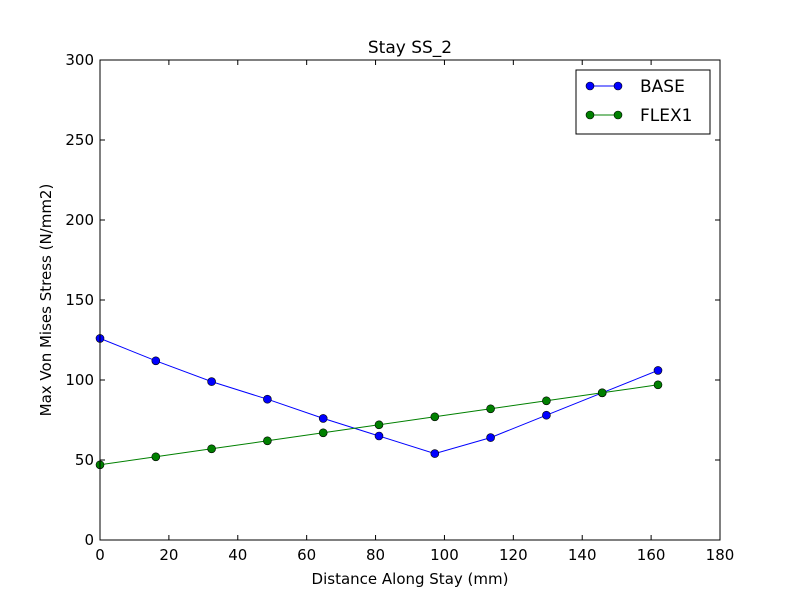 Image resolution: width=800 pixels, height=604 pixels. I want to click on x-tick-label: 60, so click(306, 555).